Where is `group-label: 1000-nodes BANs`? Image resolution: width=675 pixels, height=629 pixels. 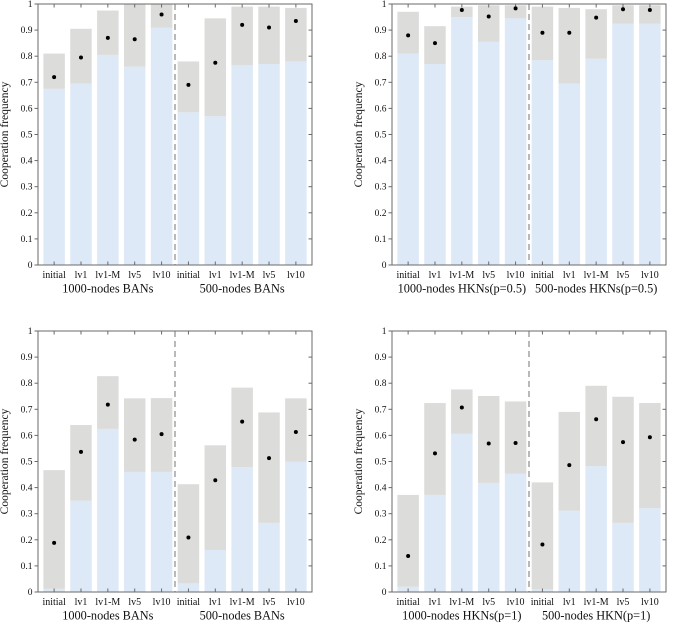 group-label: 1000-nodes BANs is located at coordinates (107, 616).